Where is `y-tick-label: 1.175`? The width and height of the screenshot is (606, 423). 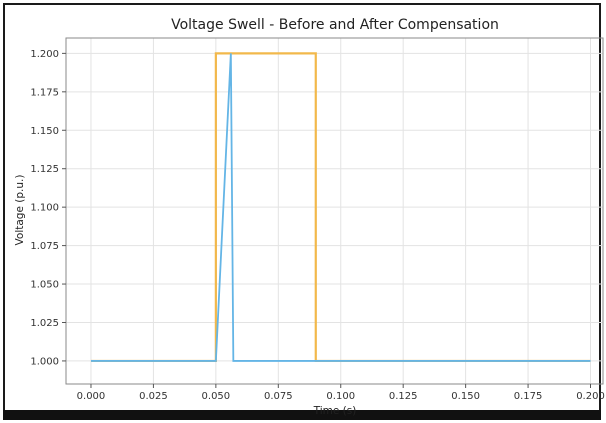
y-tick-label: 1.175 is located at coordinates (44, 92).